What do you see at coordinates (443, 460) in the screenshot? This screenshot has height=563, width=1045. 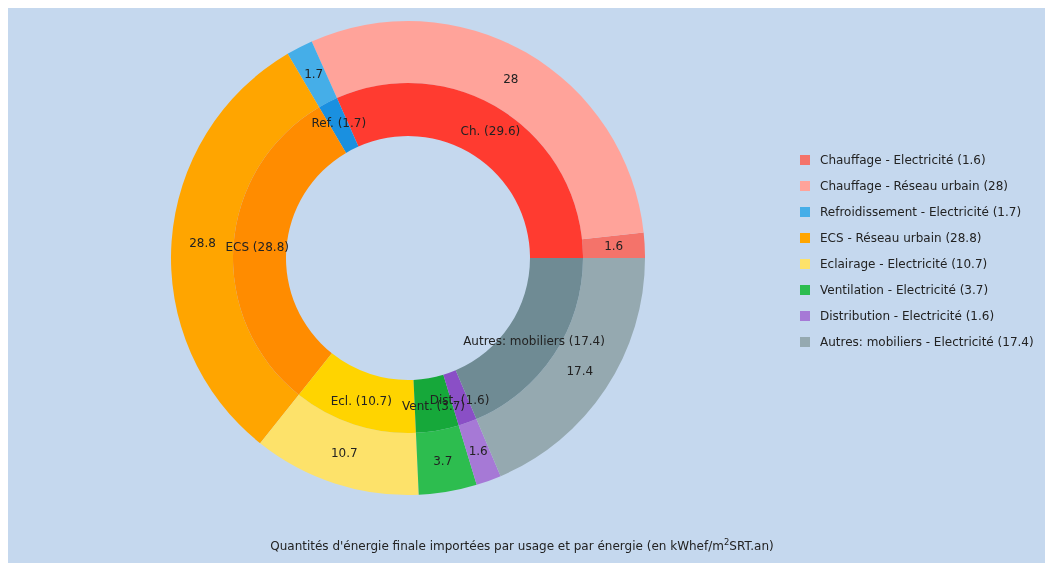 I see `data-label: 3.7` at bounding box center [443, 460].